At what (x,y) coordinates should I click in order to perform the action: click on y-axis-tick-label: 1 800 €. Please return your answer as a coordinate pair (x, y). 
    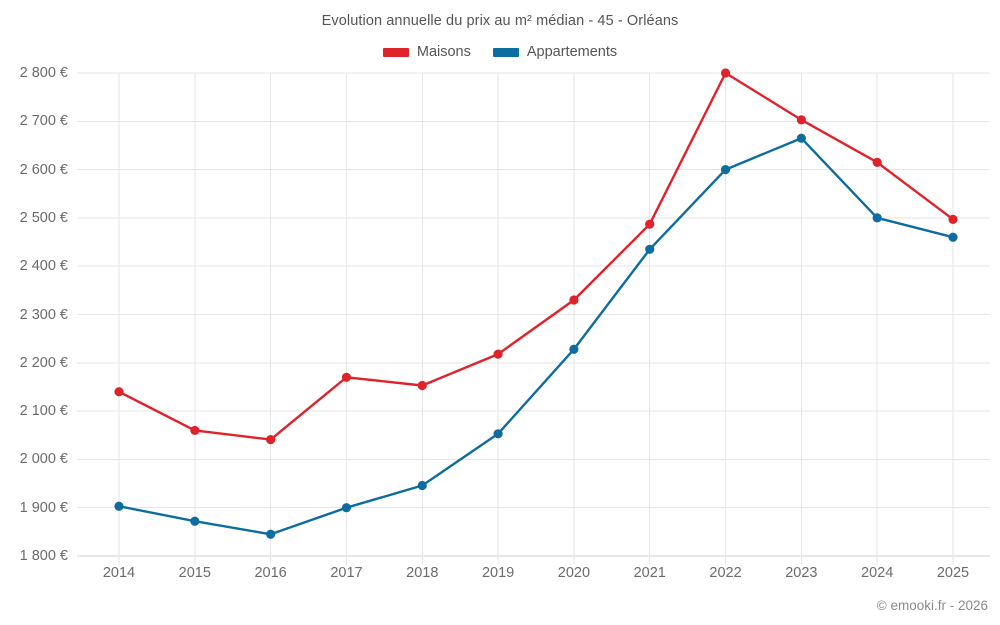
    Looking at the image, I should click on (43, 556).